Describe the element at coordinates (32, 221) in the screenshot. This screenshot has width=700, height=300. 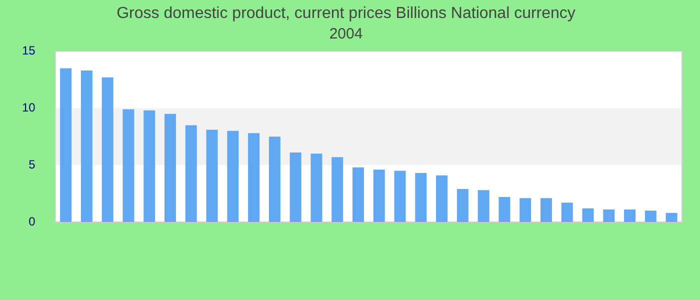
I see `y-tick-label: 0` at that location.